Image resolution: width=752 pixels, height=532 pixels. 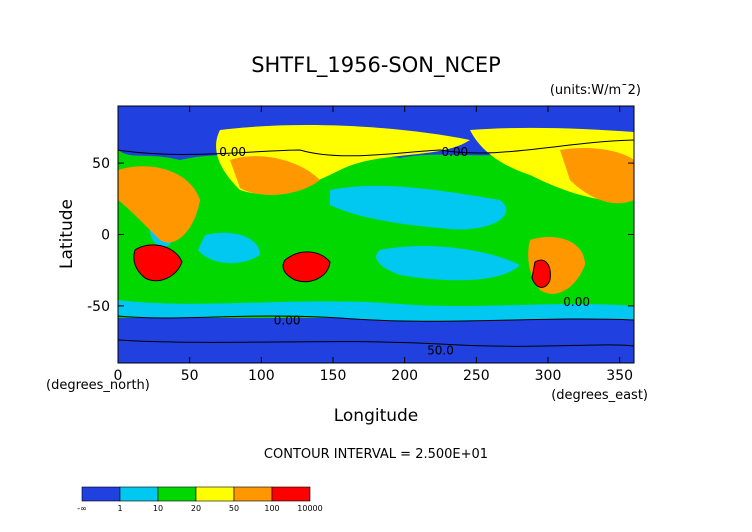 What do you see at coordinates (234, 508) in the screenshot?
I see `colorbar-label: 50` at bounding box center [234, 508].